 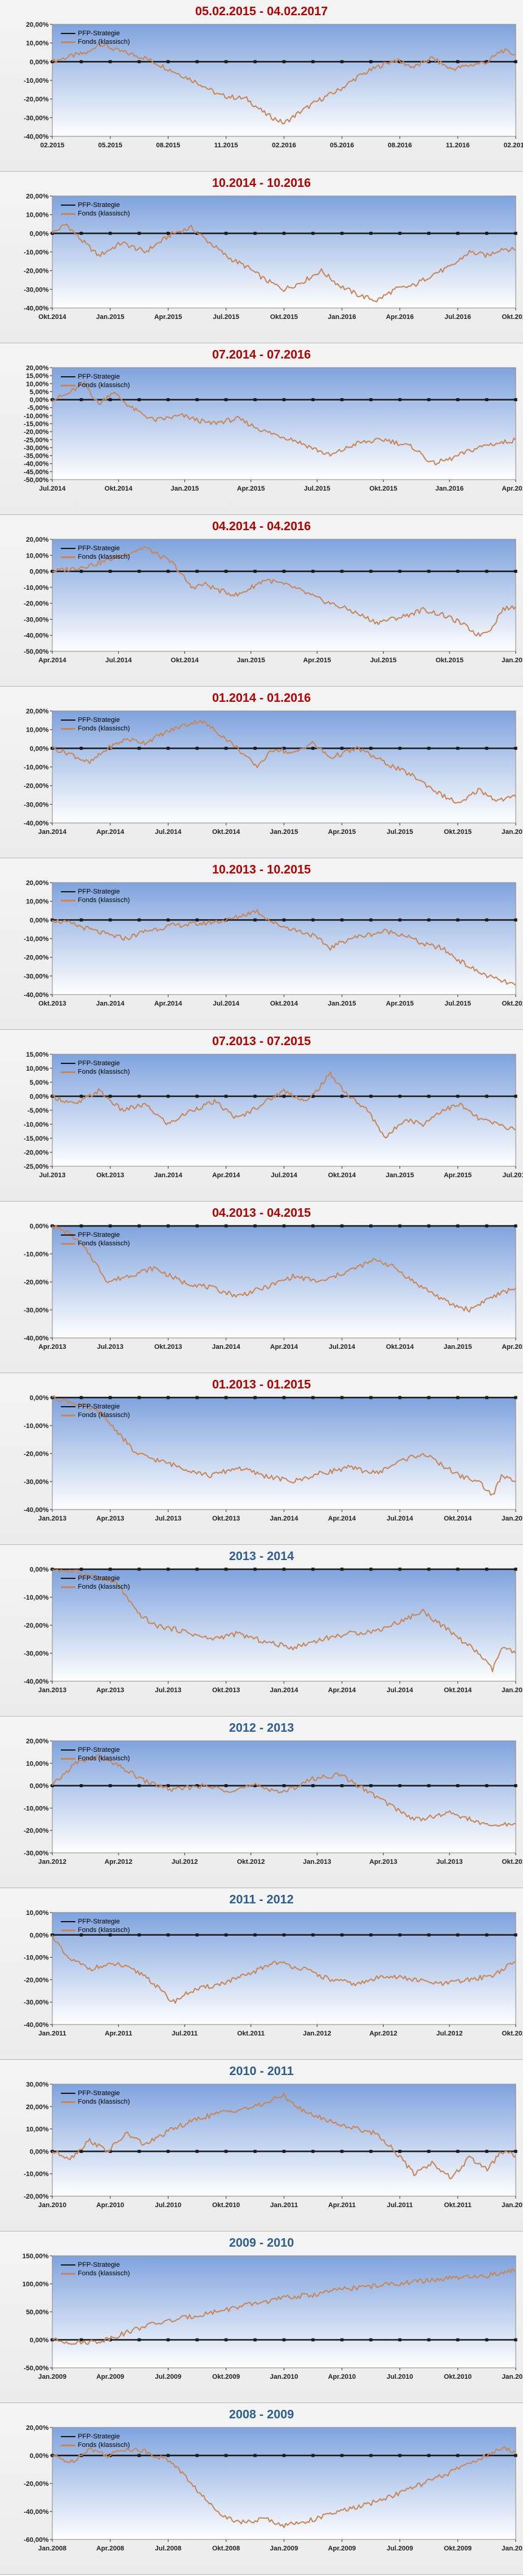 I want to click on x-tick-label: Okt.2010, so click(x=226, y=2205).